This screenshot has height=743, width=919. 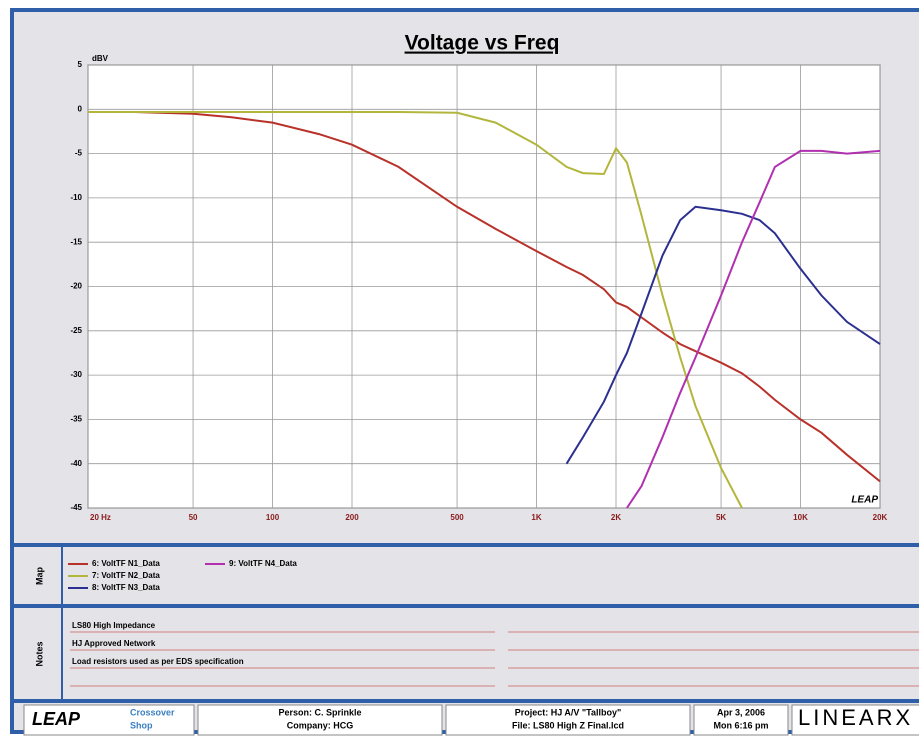 I want to click on watermark: LEAP, so click(x=864, y=500).